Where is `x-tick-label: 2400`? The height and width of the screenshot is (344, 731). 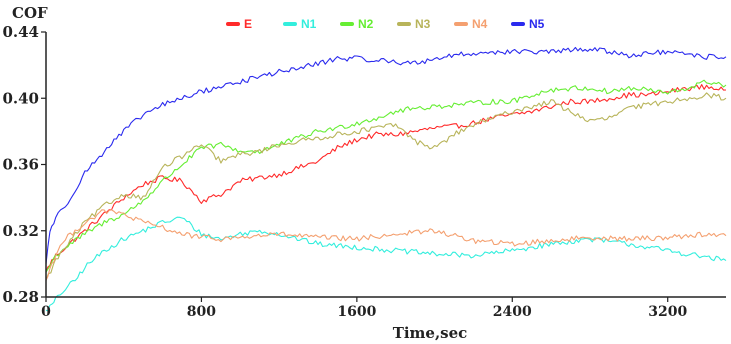
x-tick-label: 2400 is located at coordinates (512, 312).